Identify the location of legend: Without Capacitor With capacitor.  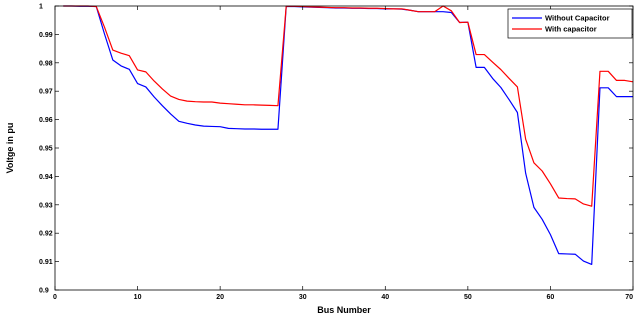
(570, 23).